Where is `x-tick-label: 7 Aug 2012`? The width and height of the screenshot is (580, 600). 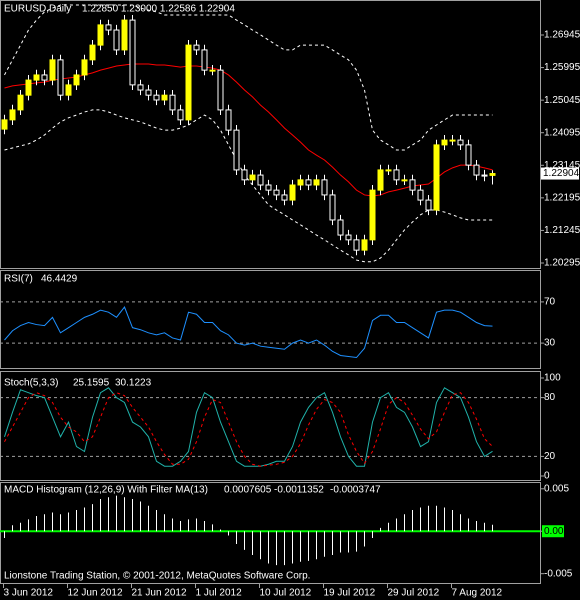
x-tick-label: 7 Aug 2012 is located at coordinates (477, 593).